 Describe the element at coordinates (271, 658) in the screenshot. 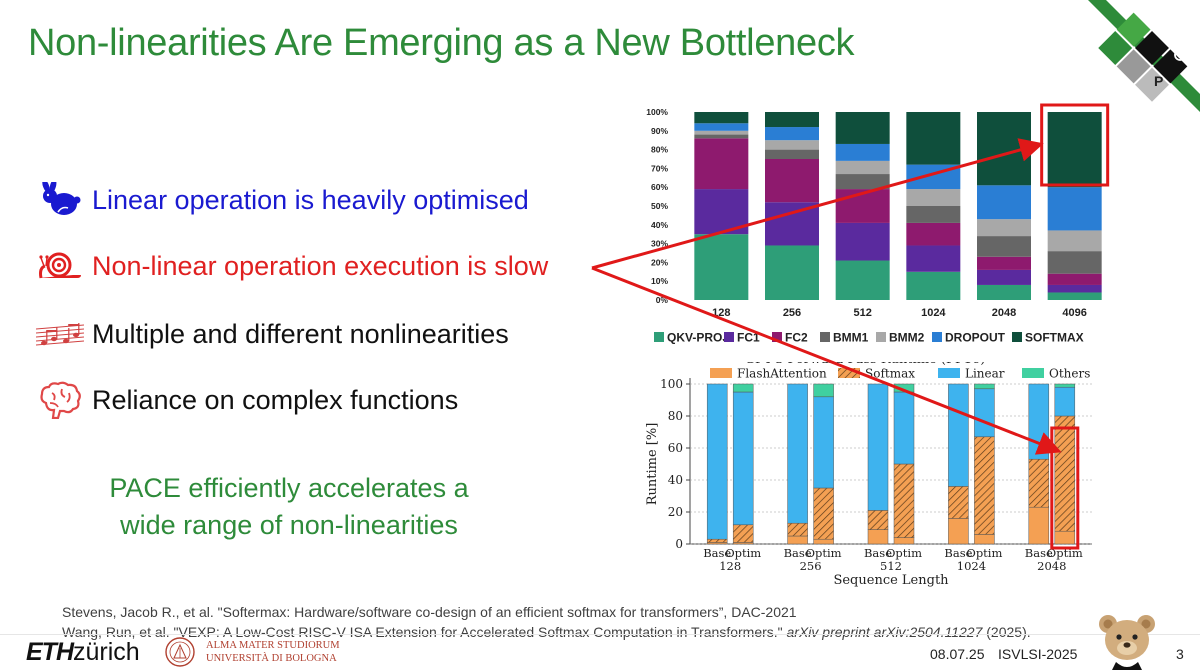

I see `unibo-line-2: UNIVERSITÀ DI BOLOGNA` at that location.